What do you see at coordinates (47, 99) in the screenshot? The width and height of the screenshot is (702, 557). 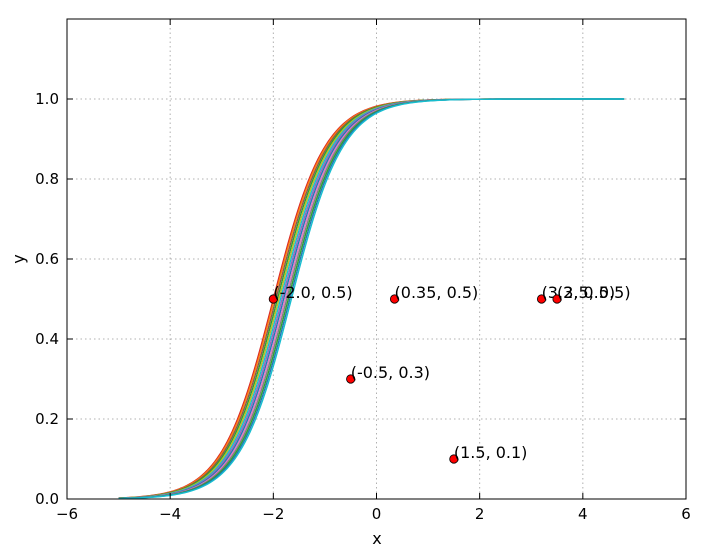 I see `y-tick-label: 1.0` at bounding box center [47, 99].